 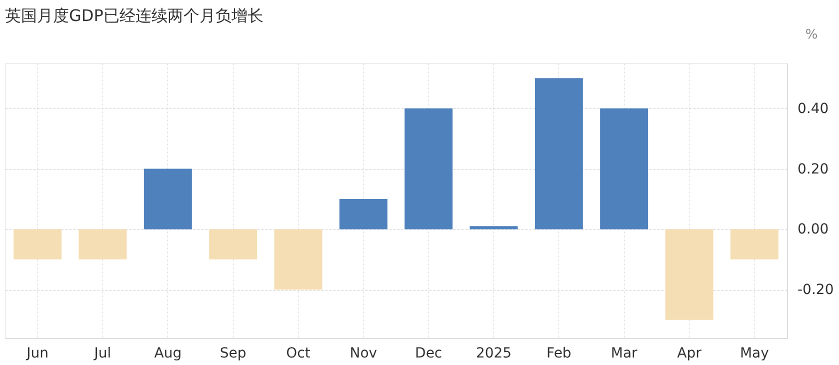 I want to click on x-tick-label: Jun, so click(x=37, y=354).